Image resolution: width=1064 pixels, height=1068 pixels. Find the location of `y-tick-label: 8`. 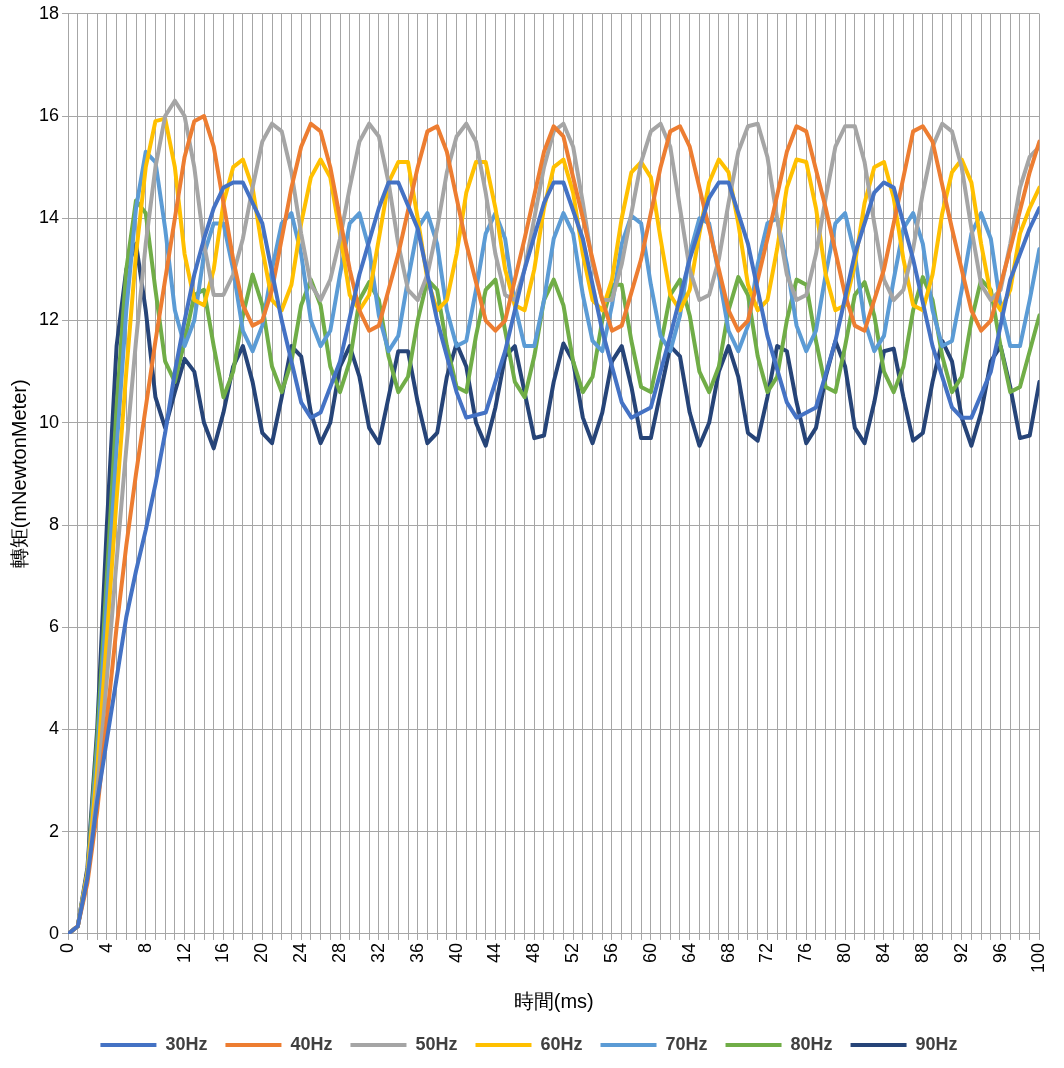

y-tick-label: 8 is located at coordinates (54, 523).